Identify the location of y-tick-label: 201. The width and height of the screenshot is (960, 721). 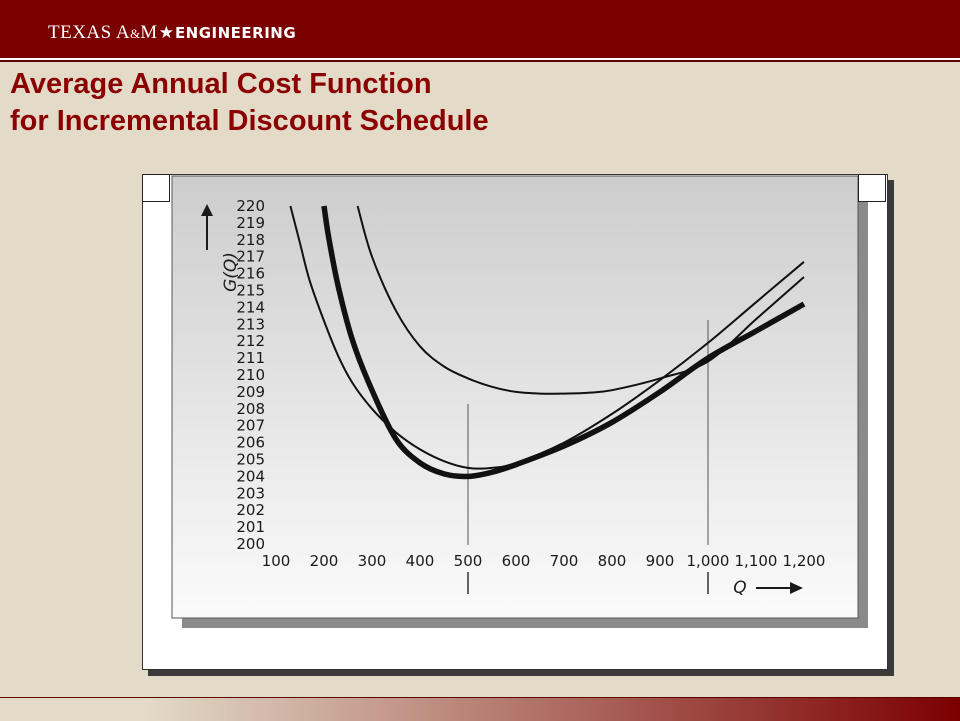
(250, 527).